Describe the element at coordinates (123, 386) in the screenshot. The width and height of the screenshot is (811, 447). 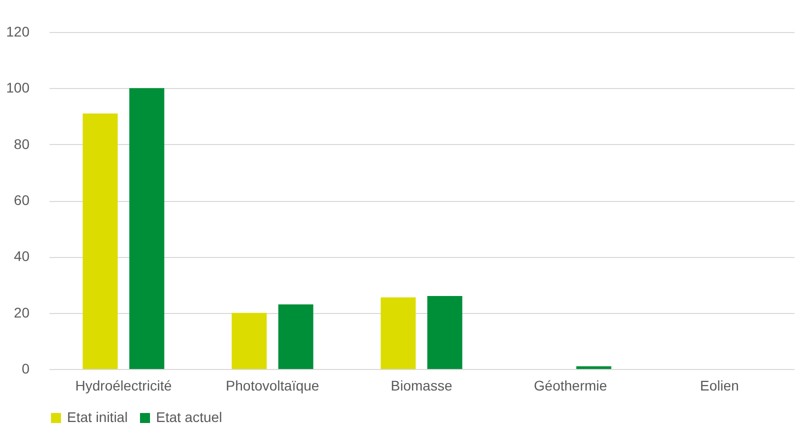
I see `x-tick-label: Hydroélectricité` at that location.